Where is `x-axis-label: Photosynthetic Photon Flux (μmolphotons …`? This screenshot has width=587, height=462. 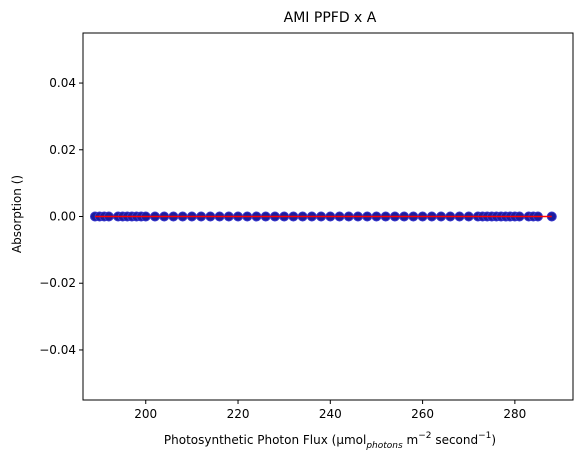
x-axis-label: Photosynthetic Photon Flux (μmolphotons … is located at coordinates (330, 441).